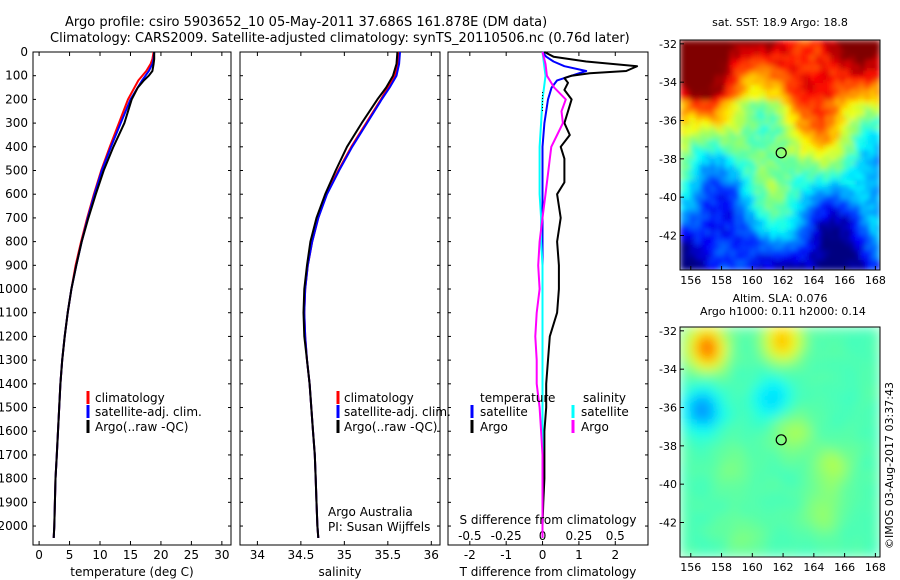 The image size is (900, 580). I want to click on x-tick-label: 0, so click(543, 555).